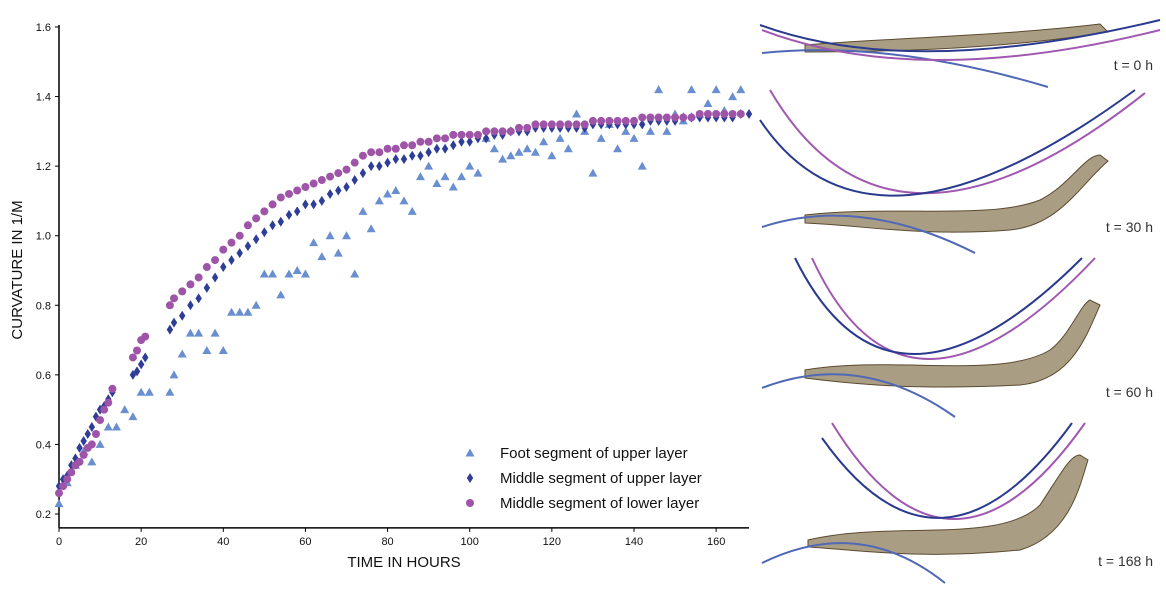 This screenshot has width=1166, height=592. I want to click on x-tick-label: 80, so click(387, 542).